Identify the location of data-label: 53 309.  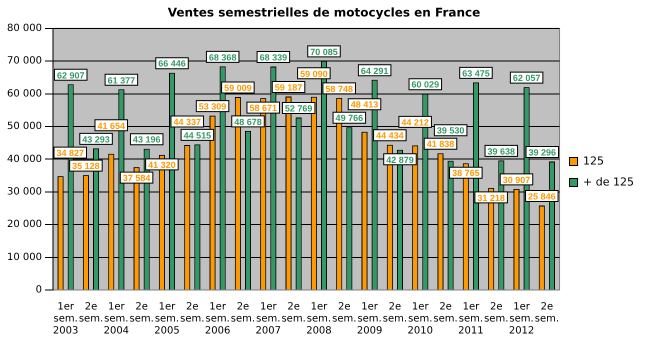
(212, 107).